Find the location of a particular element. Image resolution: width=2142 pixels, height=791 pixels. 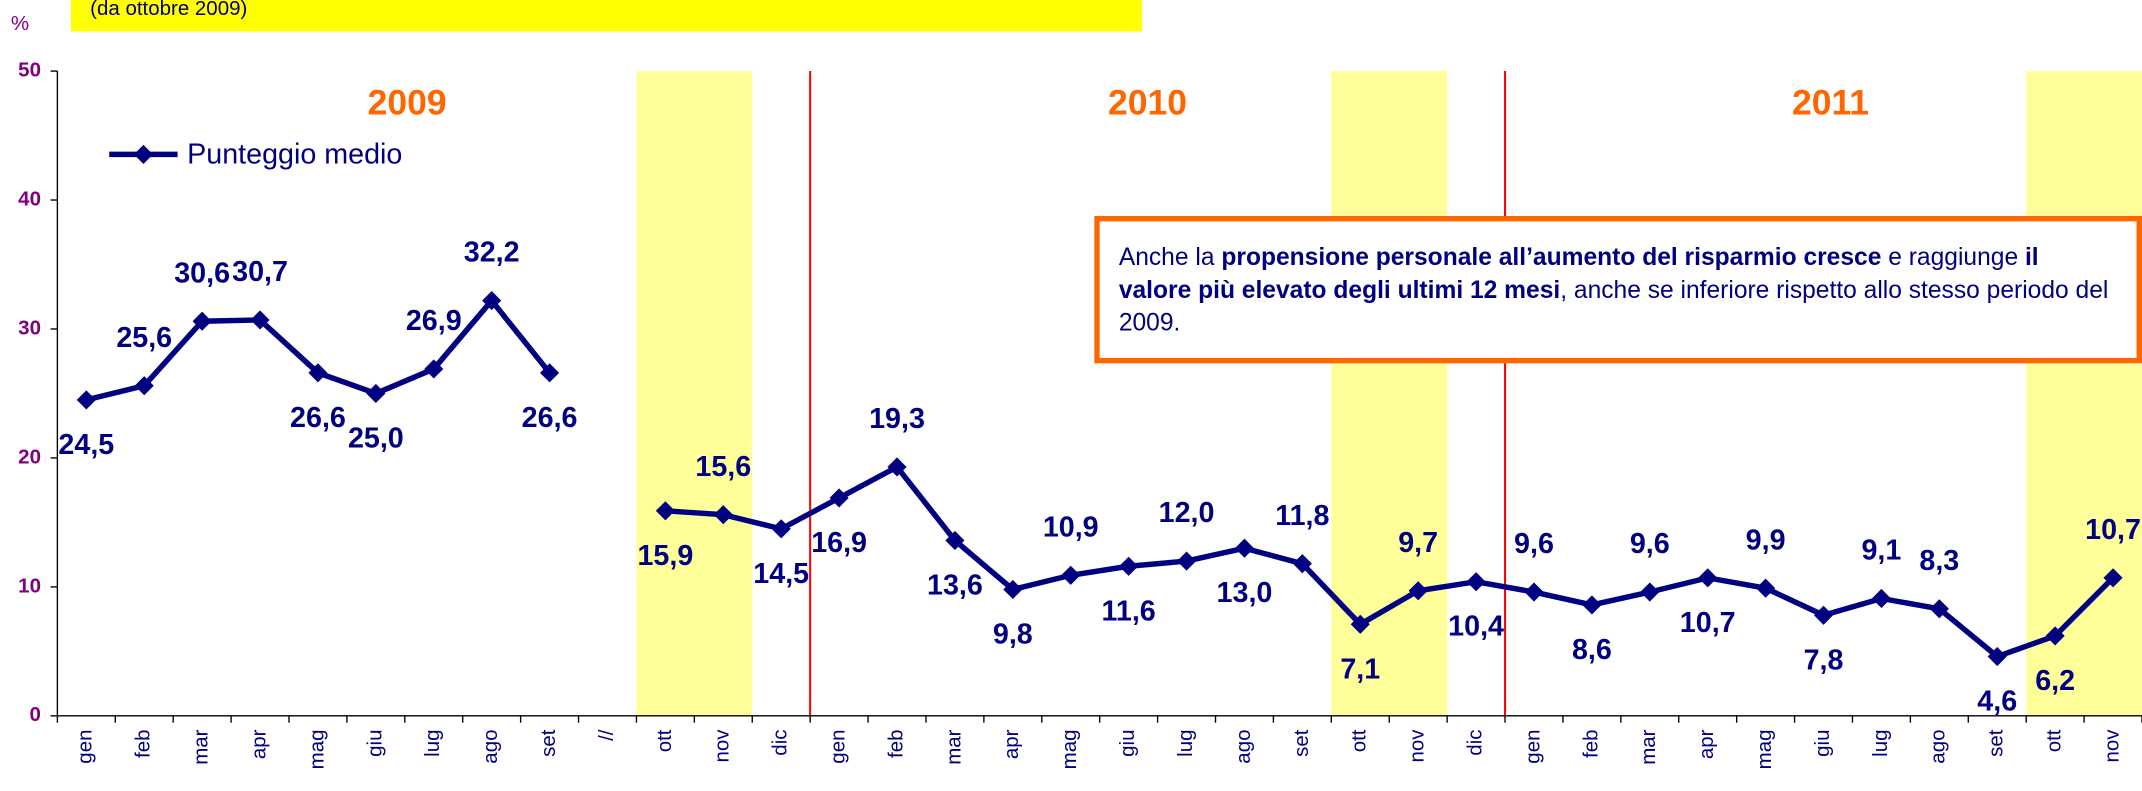

data-label: 4,6 is located at coordinates (1997, 702).